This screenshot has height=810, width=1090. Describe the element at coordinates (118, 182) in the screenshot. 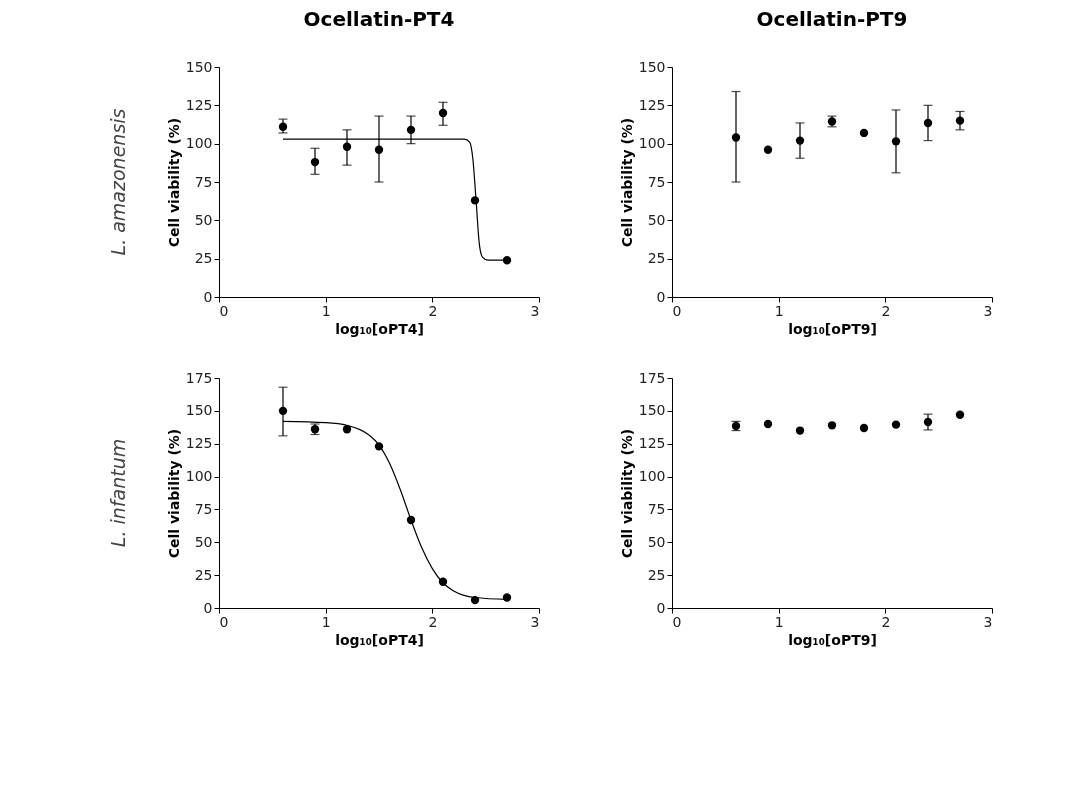

I see `text: L. amazonensis` at that location.